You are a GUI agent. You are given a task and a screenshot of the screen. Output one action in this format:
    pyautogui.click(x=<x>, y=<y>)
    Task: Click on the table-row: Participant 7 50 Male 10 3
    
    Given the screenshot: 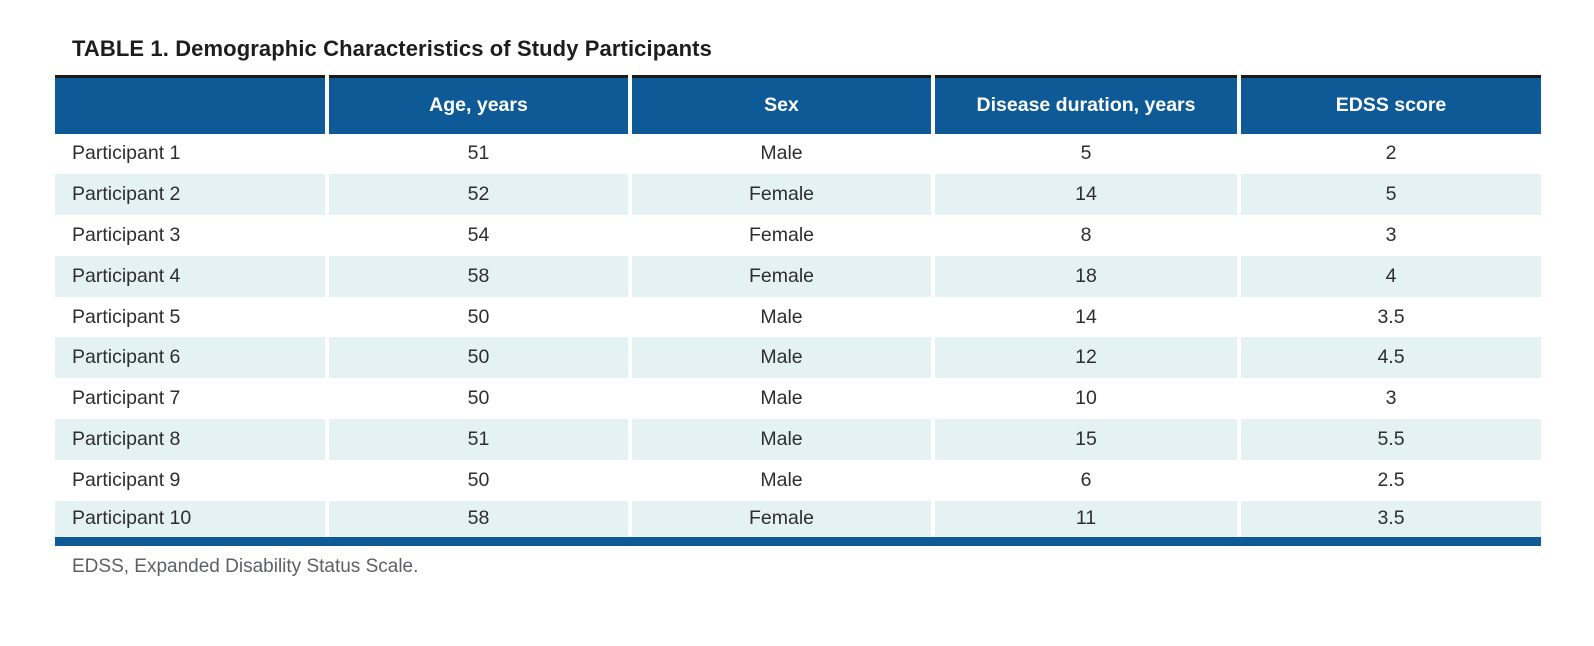 What is the action you would take?
    pyautogui.click(x=798, y=399)
    